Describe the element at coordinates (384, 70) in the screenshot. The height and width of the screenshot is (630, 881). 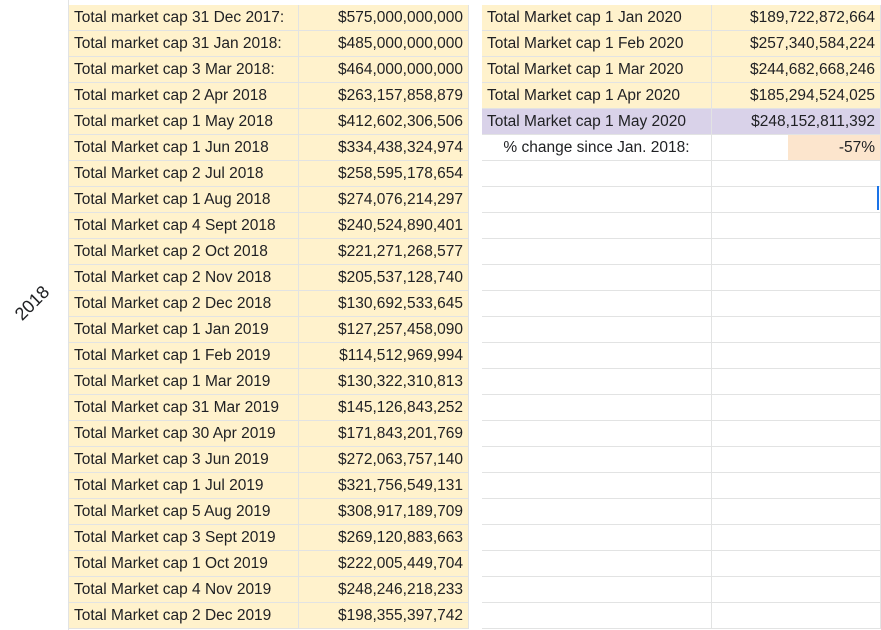
I see `cell-value: $464,000,000,000` at that location.